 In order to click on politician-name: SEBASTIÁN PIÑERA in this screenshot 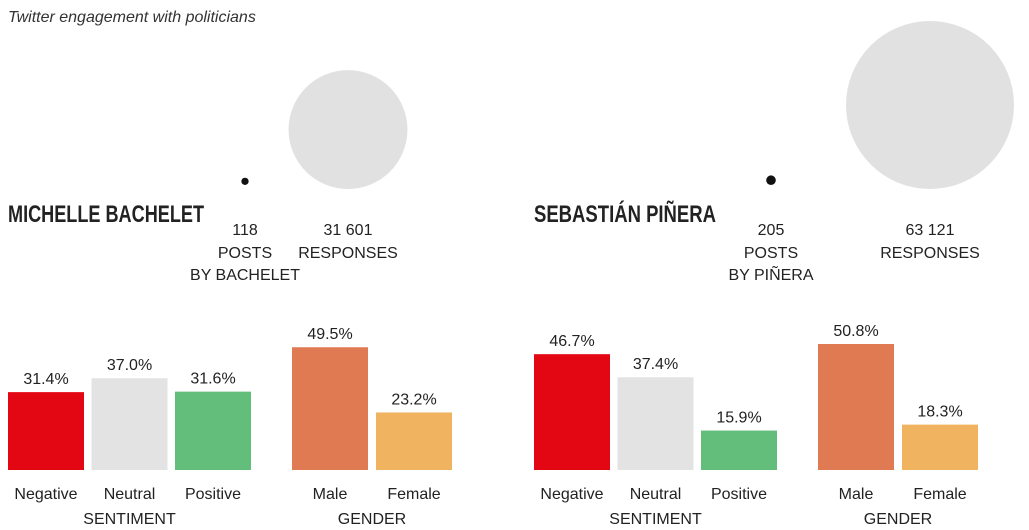, I will do `click(625, 214)`.